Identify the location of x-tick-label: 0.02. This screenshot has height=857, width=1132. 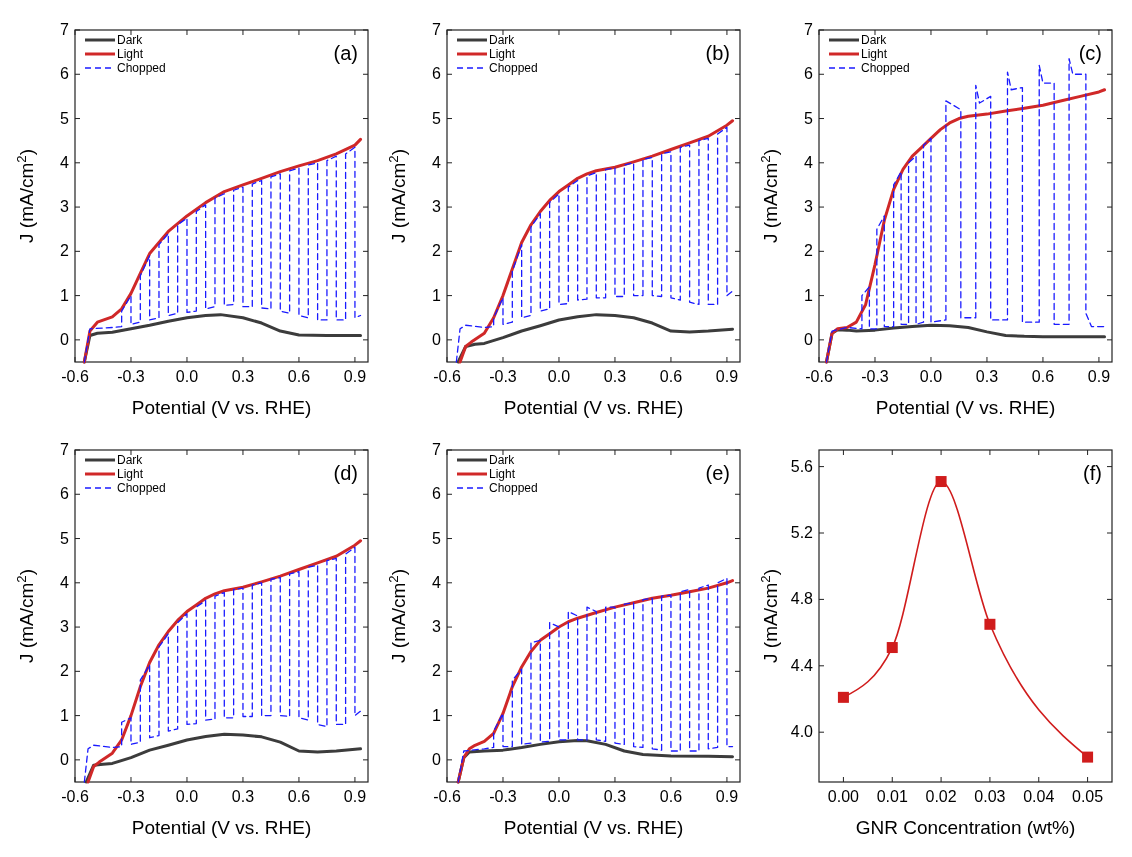
(941, 796).